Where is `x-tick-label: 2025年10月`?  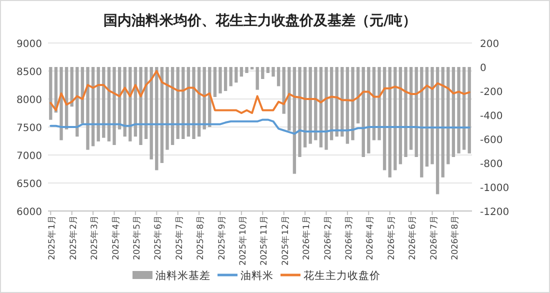
x-tick-label: 2025年10月 is located at coordinates (242, 240).